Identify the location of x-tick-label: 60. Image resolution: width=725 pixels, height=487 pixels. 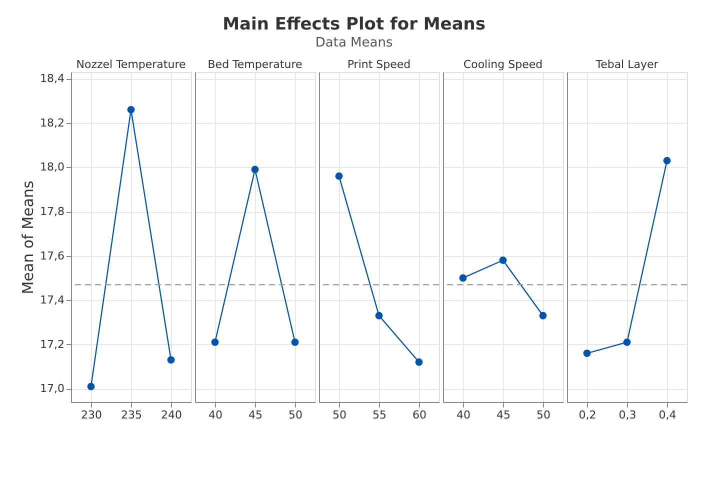
(419, 415).